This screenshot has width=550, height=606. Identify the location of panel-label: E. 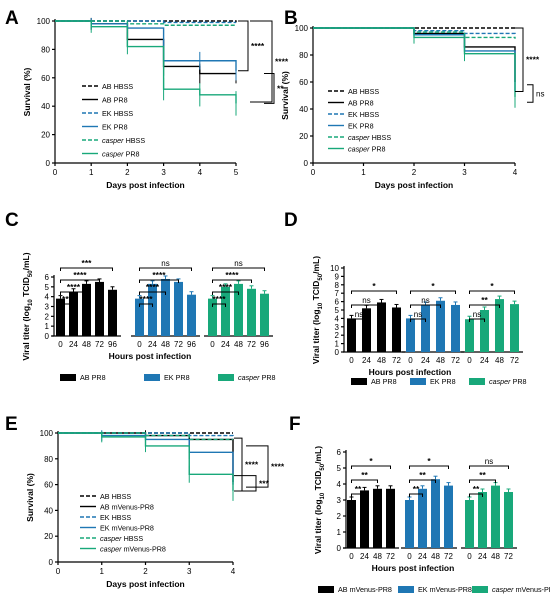
(11, 424).